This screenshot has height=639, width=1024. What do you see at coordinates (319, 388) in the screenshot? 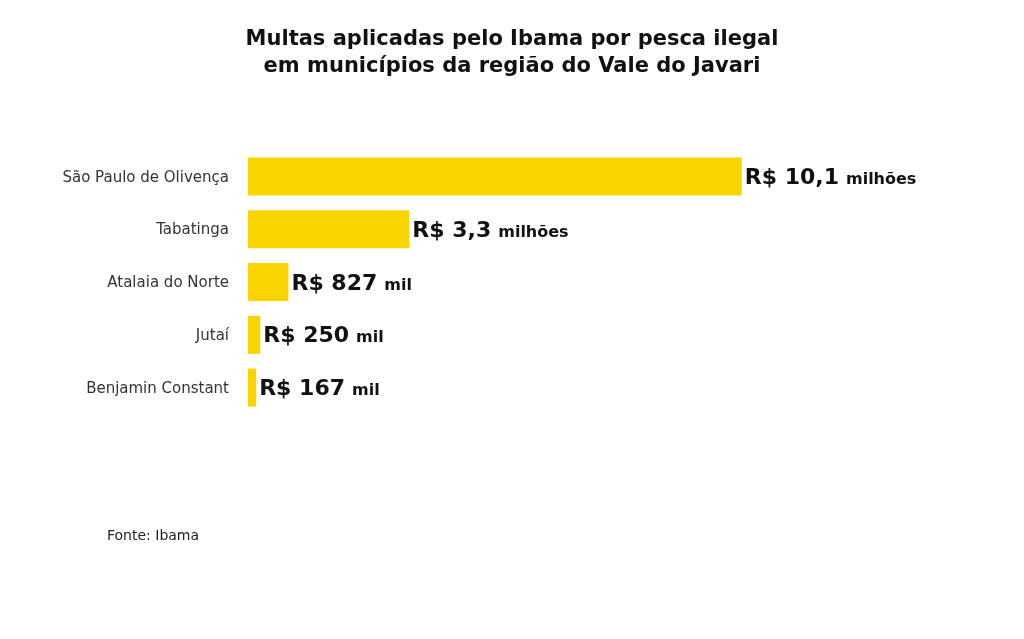
I see `data-label: R$ 167 mil` at bounding box center [319, 388].